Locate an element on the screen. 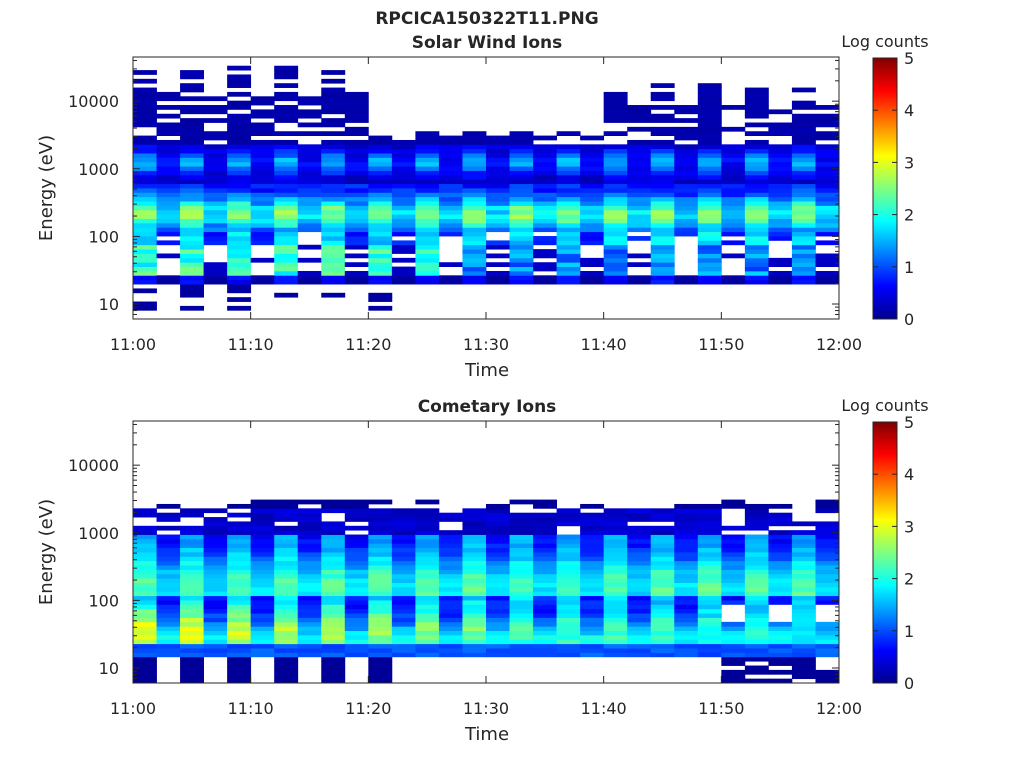  y-axis-label: Energy (eV) is located at coordinates (46, 188).